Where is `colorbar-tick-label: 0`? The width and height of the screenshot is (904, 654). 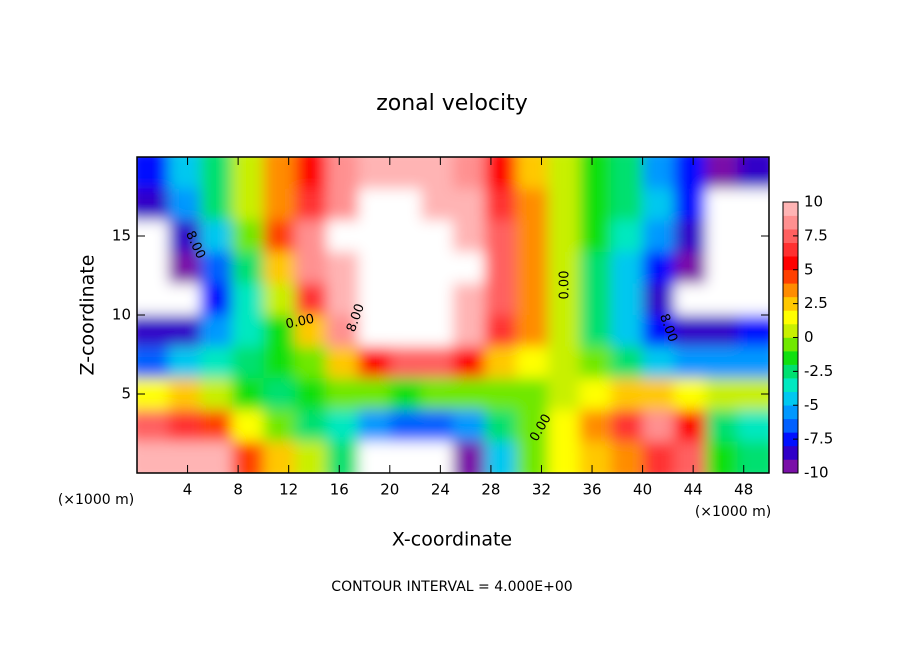
colorbar-tick-label: 0 is located at coordinates (809, 337).